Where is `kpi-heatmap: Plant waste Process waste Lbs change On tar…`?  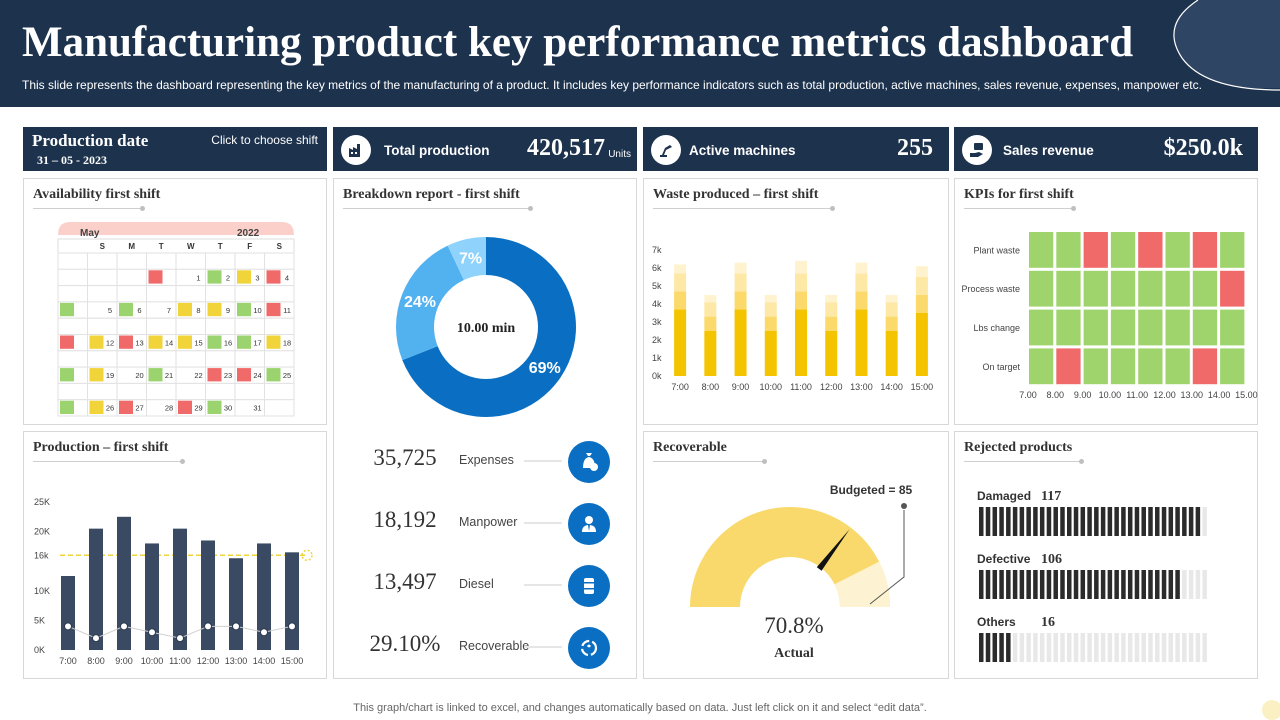
kpi-heatmap: Plant waste Process waste Lbs change On tar… is located at coordinates (1109, 316).